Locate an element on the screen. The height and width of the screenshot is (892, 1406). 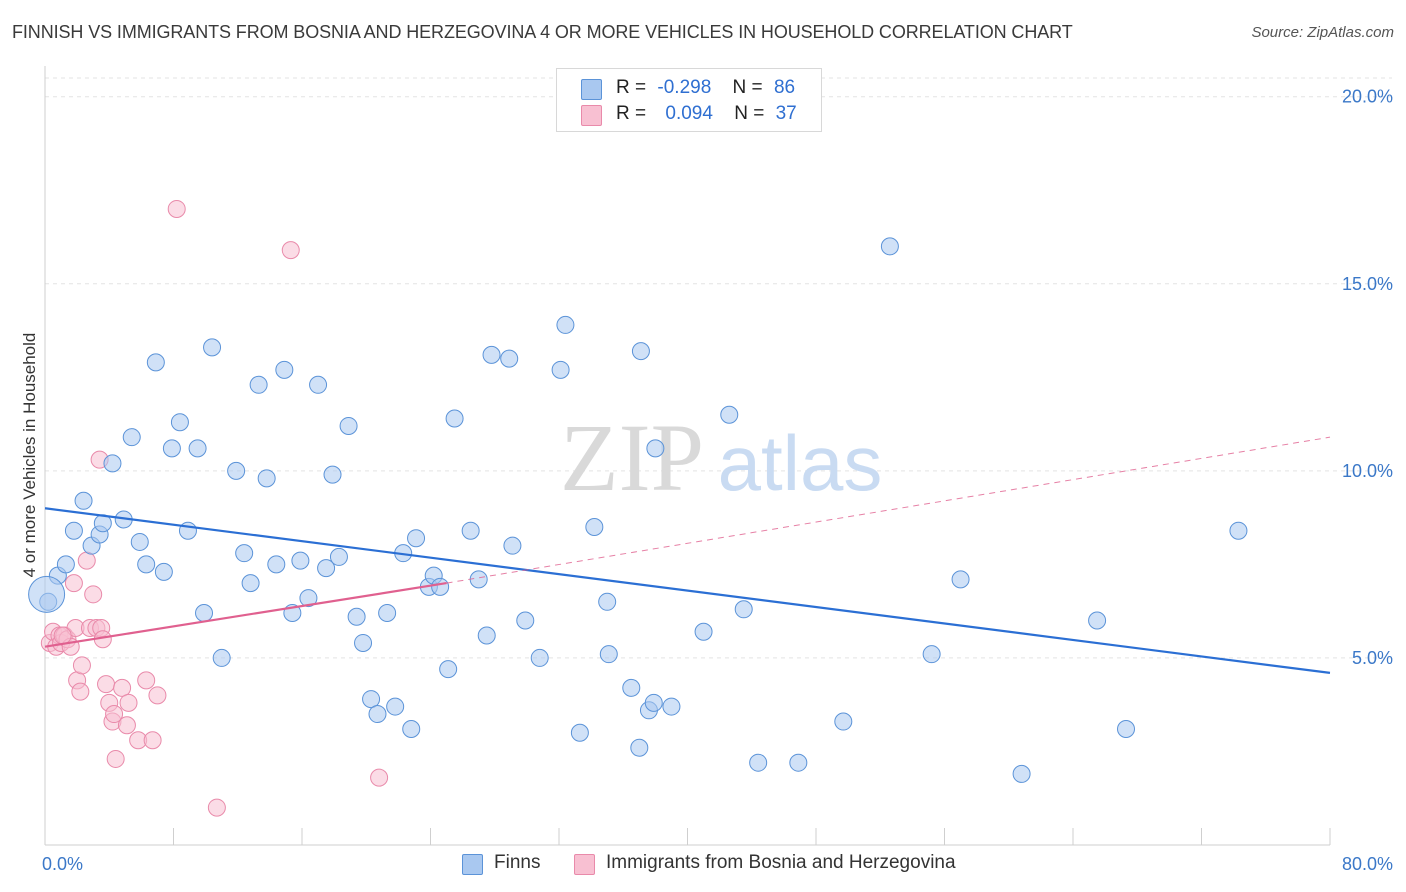
bosnia-legend-swatch is located at coordinates (584, 864).